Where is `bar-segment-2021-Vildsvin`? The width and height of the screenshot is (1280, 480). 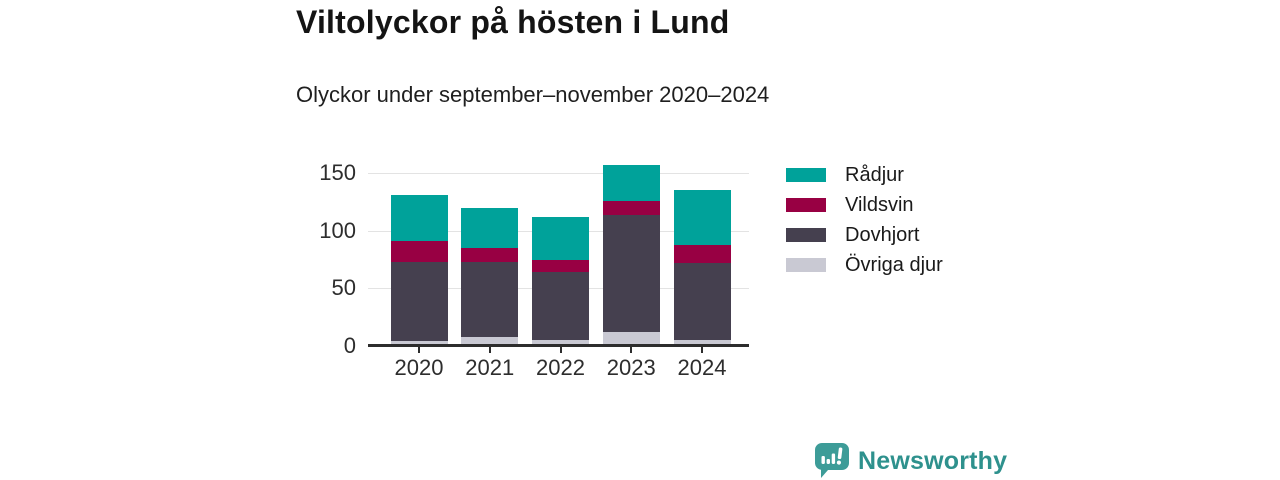 bar-segment-2021-Vildsvin is located at coordinates (490, 255).